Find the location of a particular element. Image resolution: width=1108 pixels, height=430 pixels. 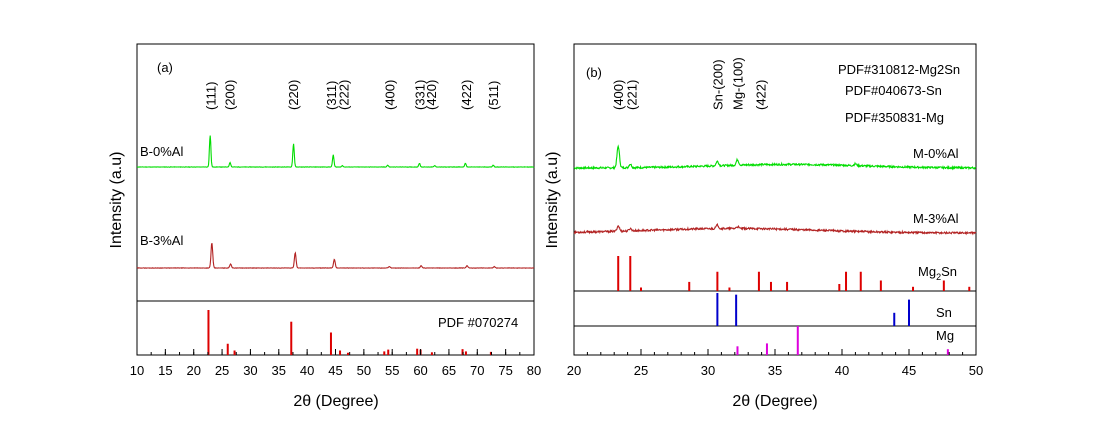

panel-a-label: (a) is located at coordinates (165, 67).